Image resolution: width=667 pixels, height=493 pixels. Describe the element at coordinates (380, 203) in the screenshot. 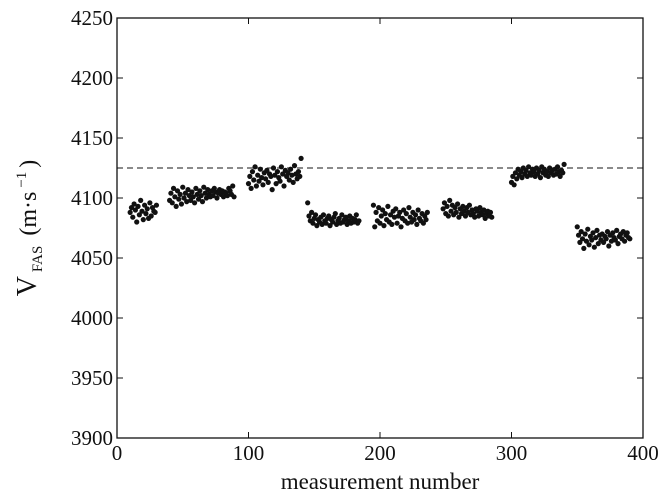

I see `data-points` at that location.